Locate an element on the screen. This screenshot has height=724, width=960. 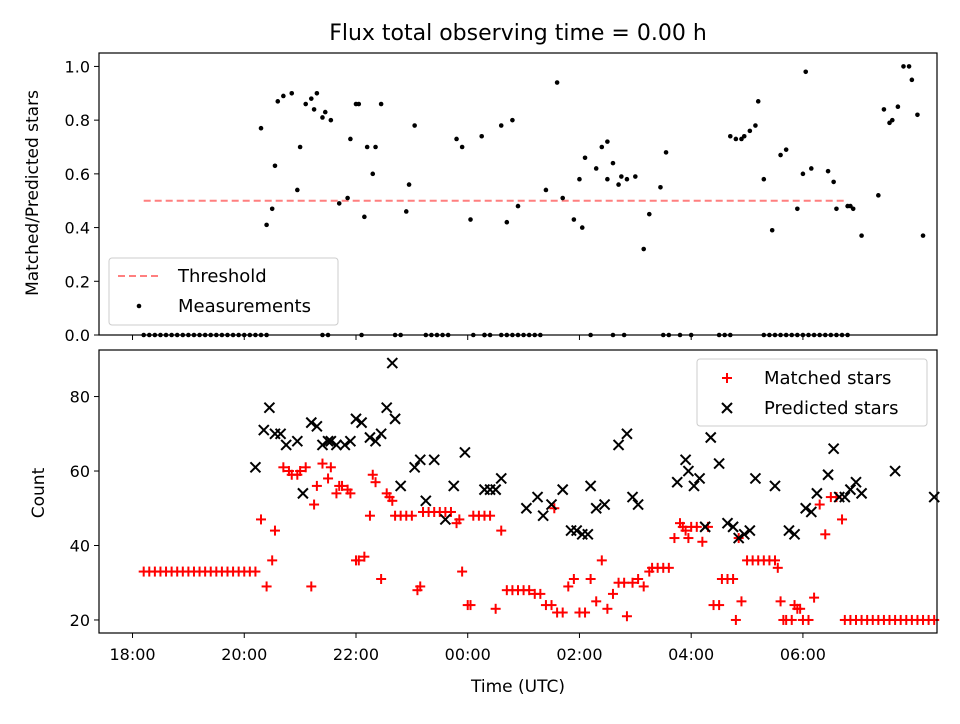
bottom-x-tick-label: 04:00 is located at coordinates (691, 654).